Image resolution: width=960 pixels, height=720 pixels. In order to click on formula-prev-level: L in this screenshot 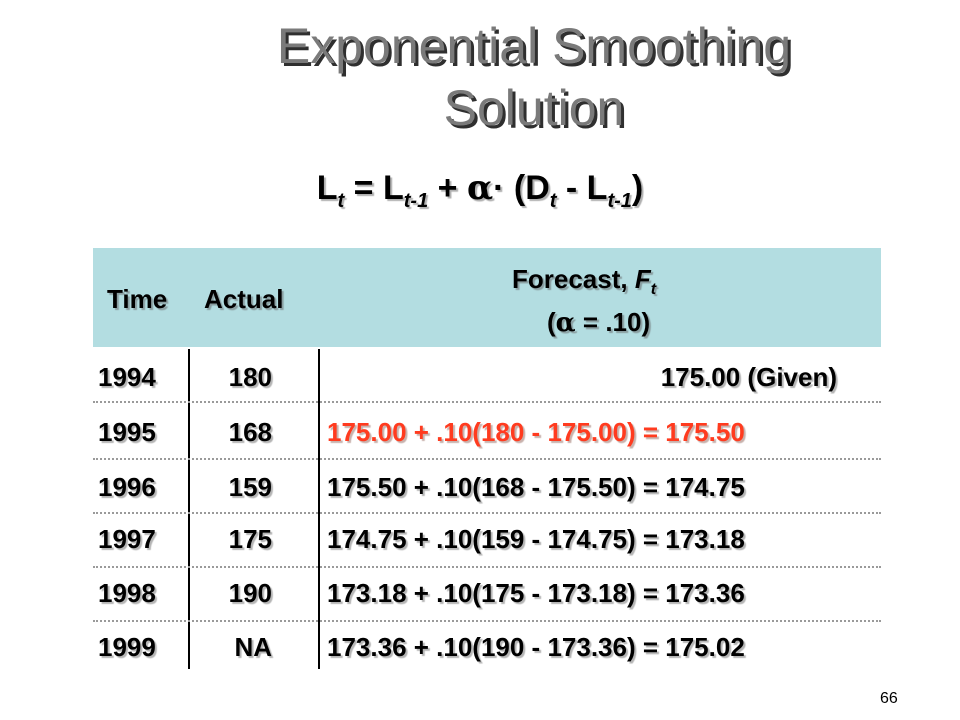, I will do `click(393, 188)`.